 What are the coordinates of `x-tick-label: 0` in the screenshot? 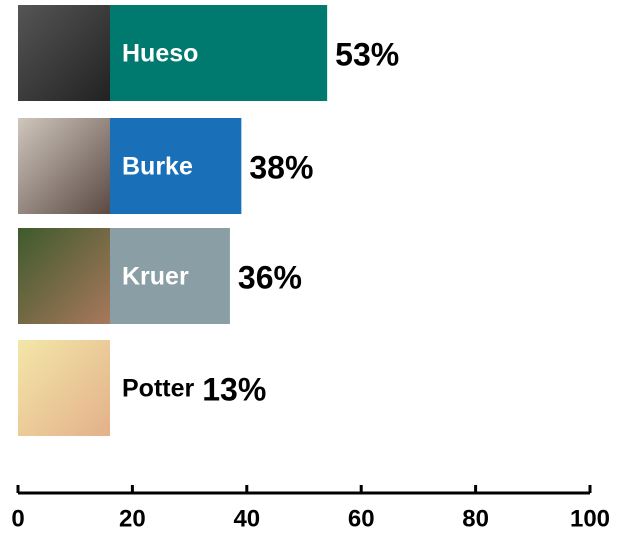 It's located at (17, 518).